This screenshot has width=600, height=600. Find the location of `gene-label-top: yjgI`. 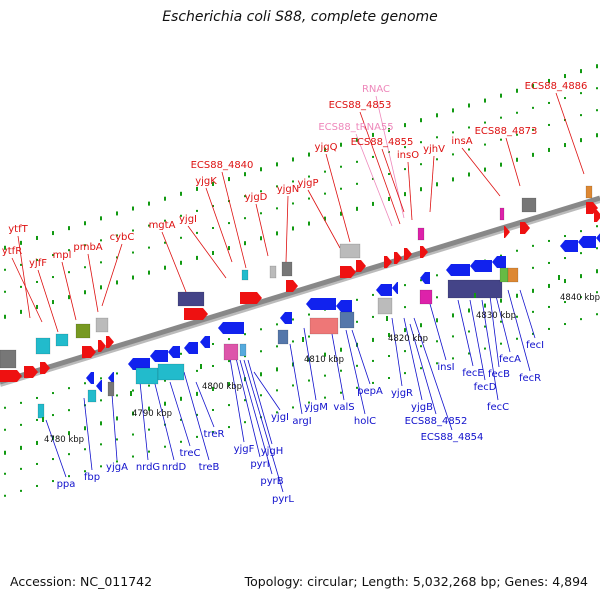

gene-label-top: yjgI is located at coordinates (188, 219).